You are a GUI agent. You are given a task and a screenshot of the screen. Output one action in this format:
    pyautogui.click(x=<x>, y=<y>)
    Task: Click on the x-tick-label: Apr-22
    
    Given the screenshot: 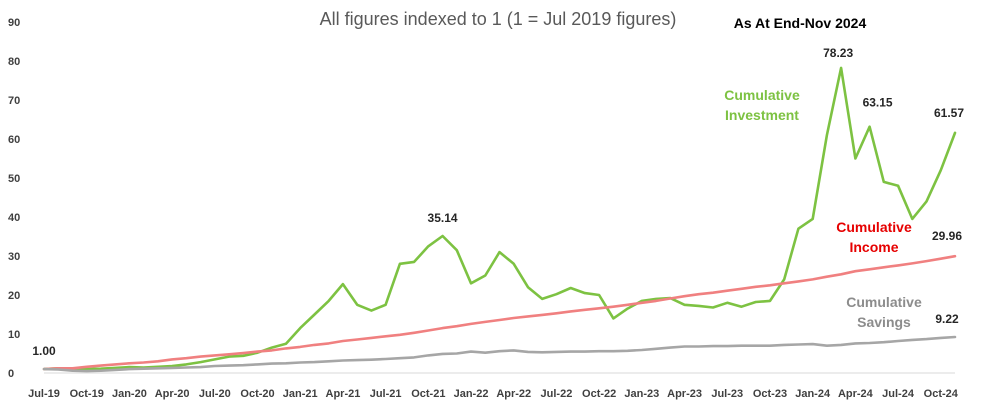 What is the action you would take?
    pyautogui.click(x=513, y=394)
    